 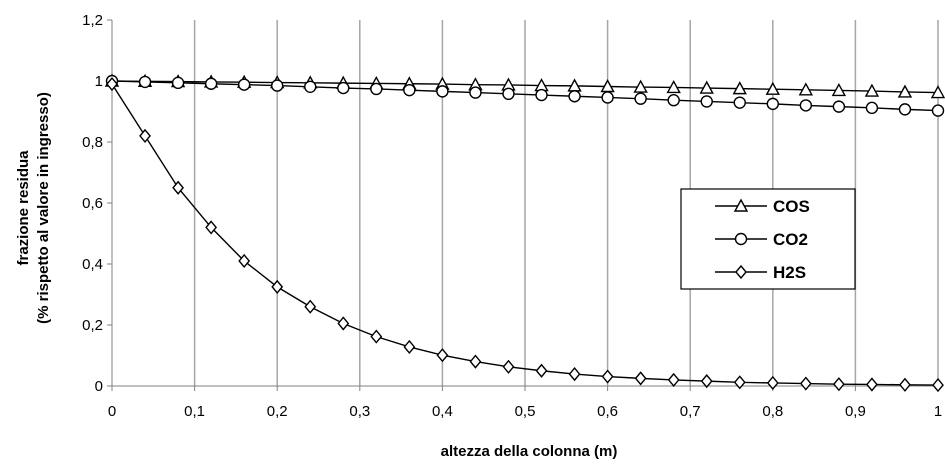 What do you see at coordinates (741, 239) in the screenshot?
I see `legend-marker-co2` at bounding box center [741, 239].